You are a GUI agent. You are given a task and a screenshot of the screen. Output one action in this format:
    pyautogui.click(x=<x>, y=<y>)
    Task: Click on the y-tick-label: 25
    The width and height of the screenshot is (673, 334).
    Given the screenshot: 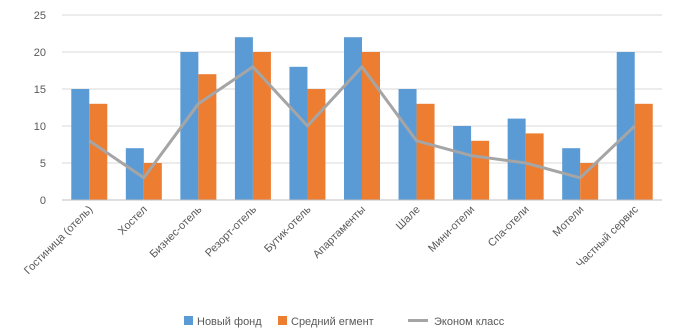 What is the action you would take?
    pyautogui.click(x=40, y=16)
    